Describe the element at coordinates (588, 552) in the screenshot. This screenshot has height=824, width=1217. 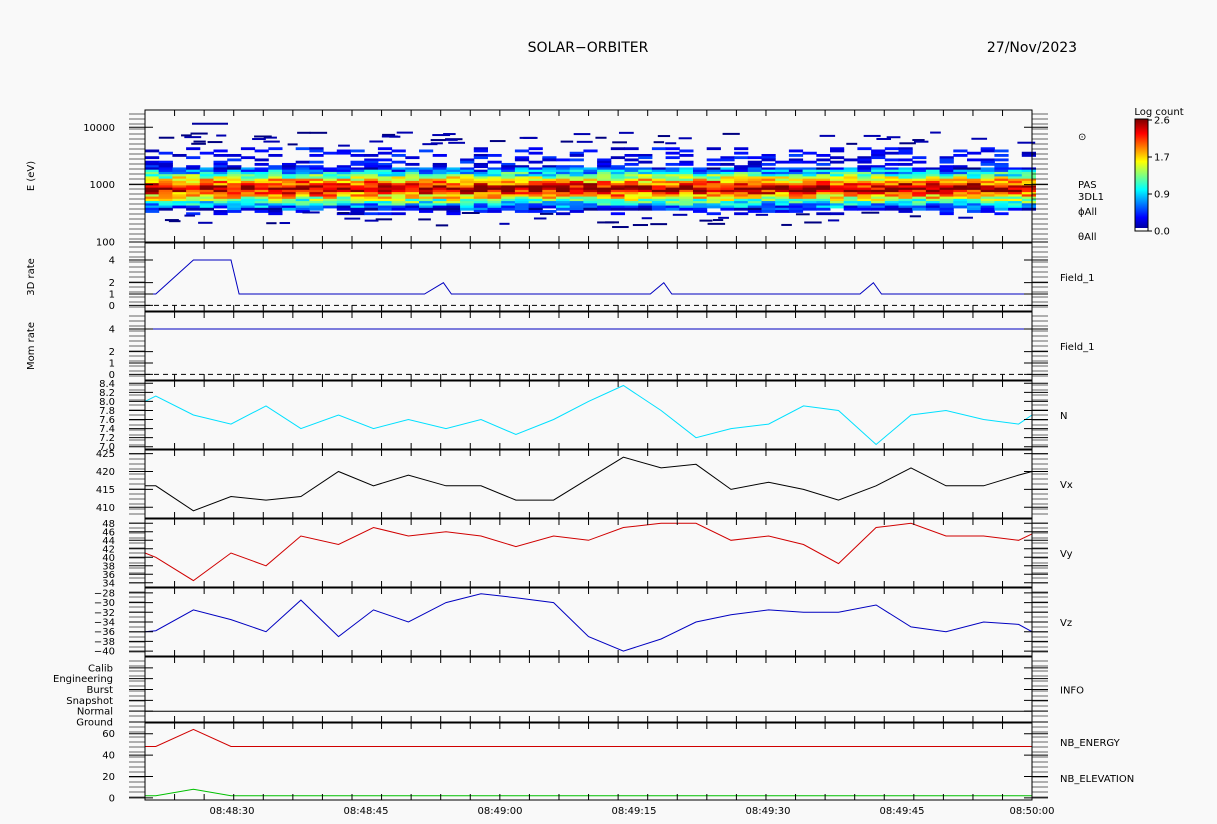
I see `series-vy` at that location.